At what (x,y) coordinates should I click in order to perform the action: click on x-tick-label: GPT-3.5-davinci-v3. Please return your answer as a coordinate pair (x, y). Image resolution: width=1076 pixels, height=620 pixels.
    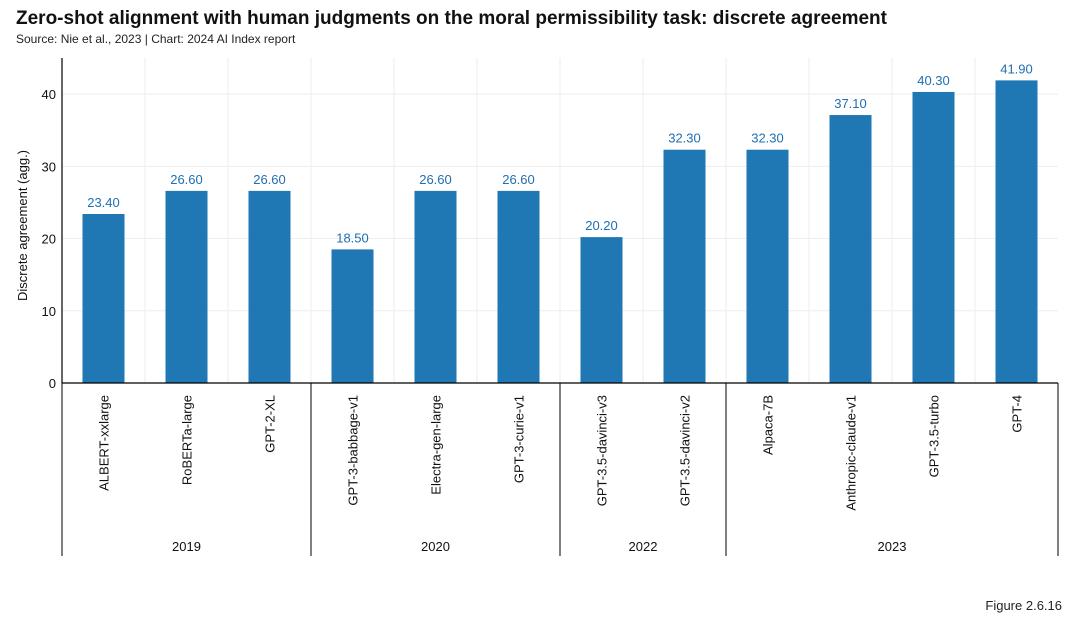
    Looking at the image, I should click on (602, 450).